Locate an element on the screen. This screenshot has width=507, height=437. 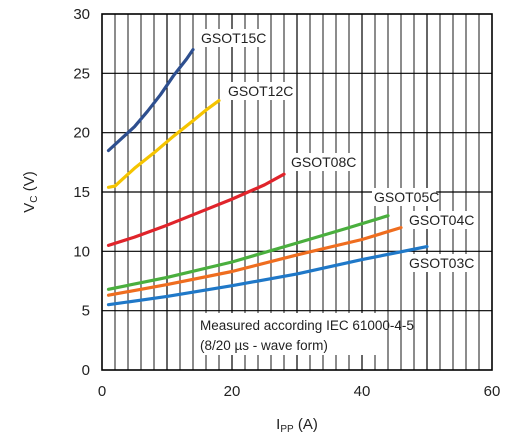
x-tick-label: 20 is located at coordinates (232, 391).